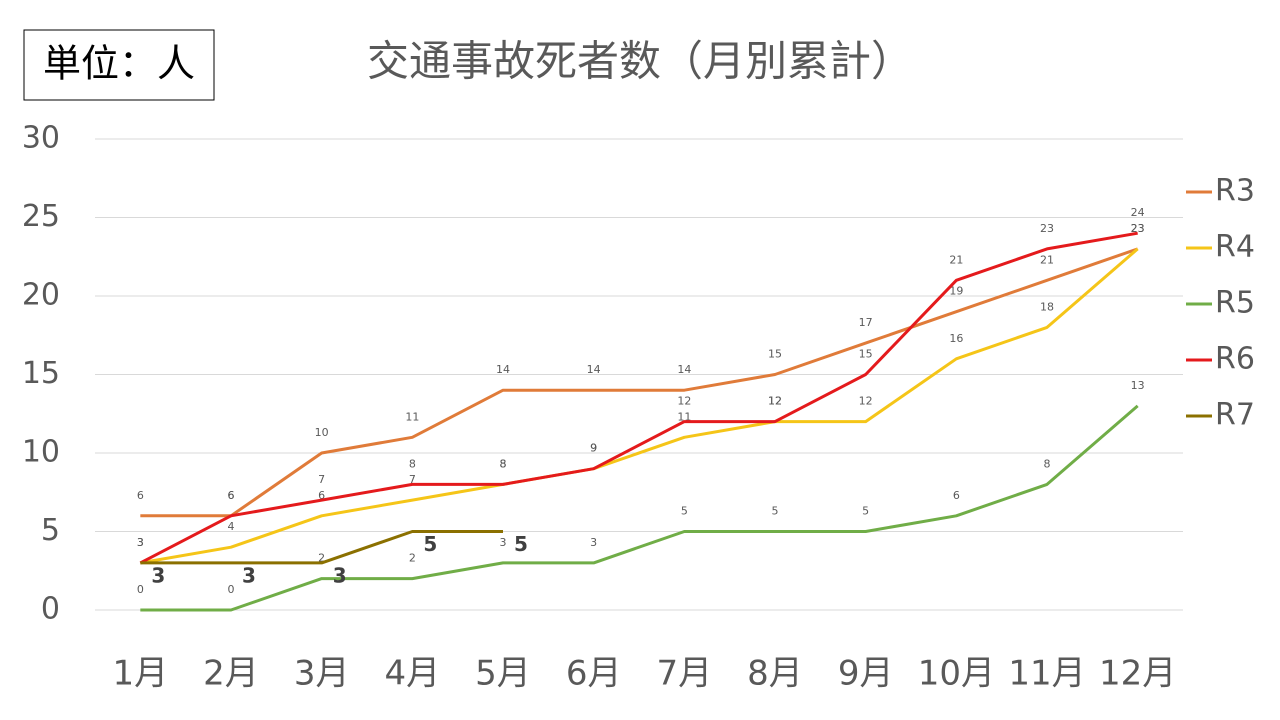 The height and width of the screenshot is (720, 1280). I want to click on data-label: 19, so click(956, 291).